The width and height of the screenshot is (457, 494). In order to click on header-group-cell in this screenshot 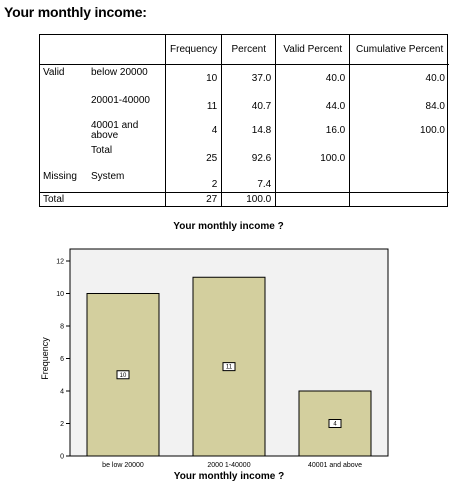, I will do `click(63, 49)`.